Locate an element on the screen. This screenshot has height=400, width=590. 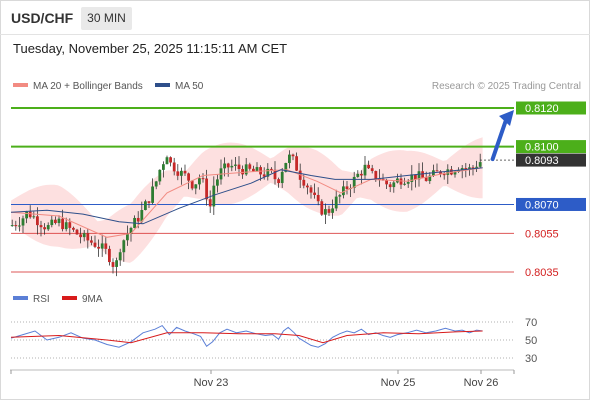
ma50-line is located at coordinates (246, 196).